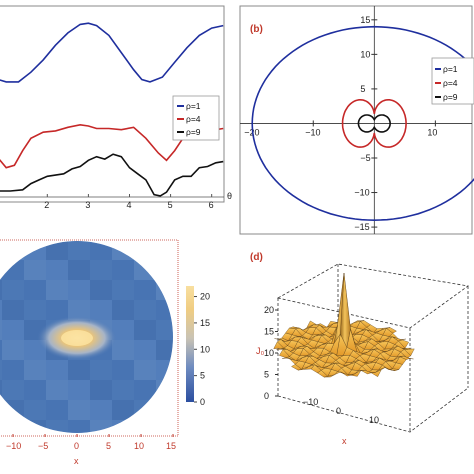 The image size is (474, 474). I want to click on chart-d-zlabel: J₀, so click(260, 351).